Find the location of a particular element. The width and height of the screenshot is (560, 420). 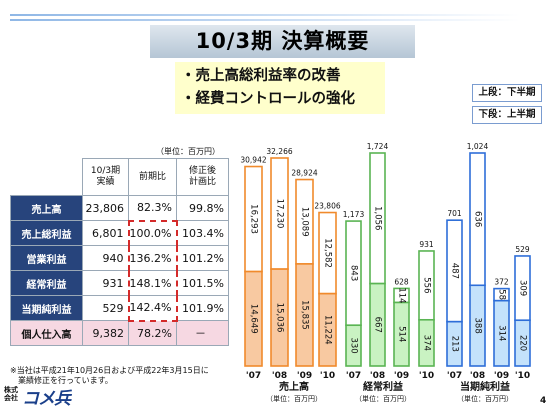

chart-title-net: 当期純利益 is located at coordinates (485, 386).